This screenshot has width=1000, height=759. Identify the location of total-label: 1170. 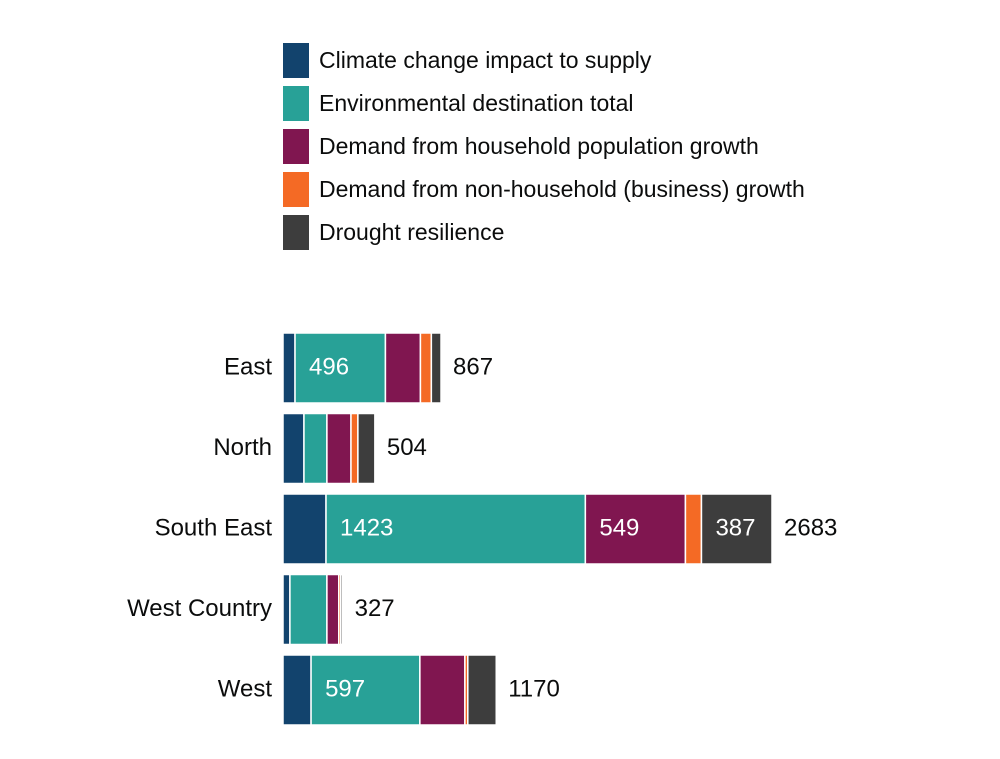
(534, 688).